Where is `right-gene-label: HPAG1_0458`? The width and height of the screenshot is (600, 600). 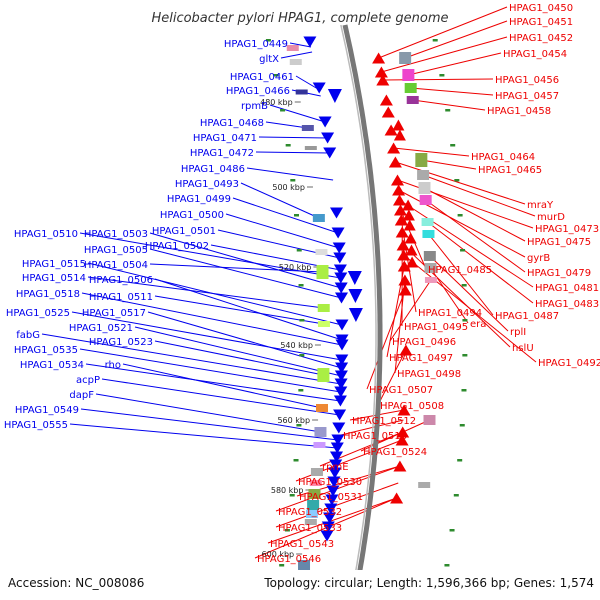 right-gene-label: HPAG1_0458 is located at coordinates (519, 111).